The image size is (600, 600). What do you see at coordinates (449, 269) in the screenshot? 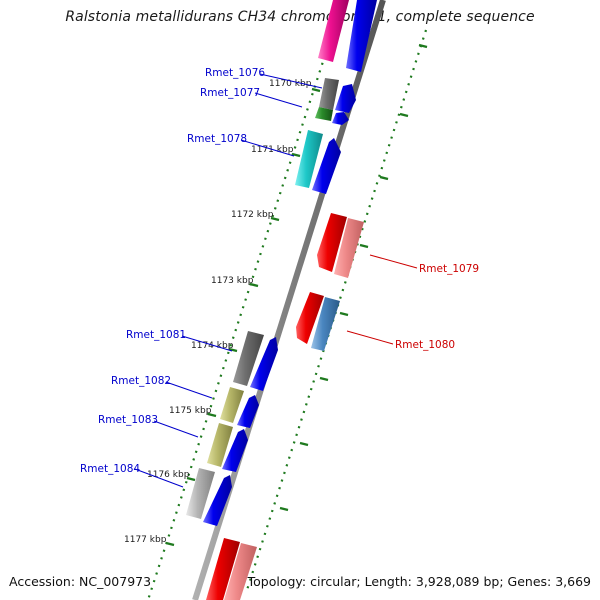
I see `gene-label: Rmet_1079` at bounding box center [449, 269].